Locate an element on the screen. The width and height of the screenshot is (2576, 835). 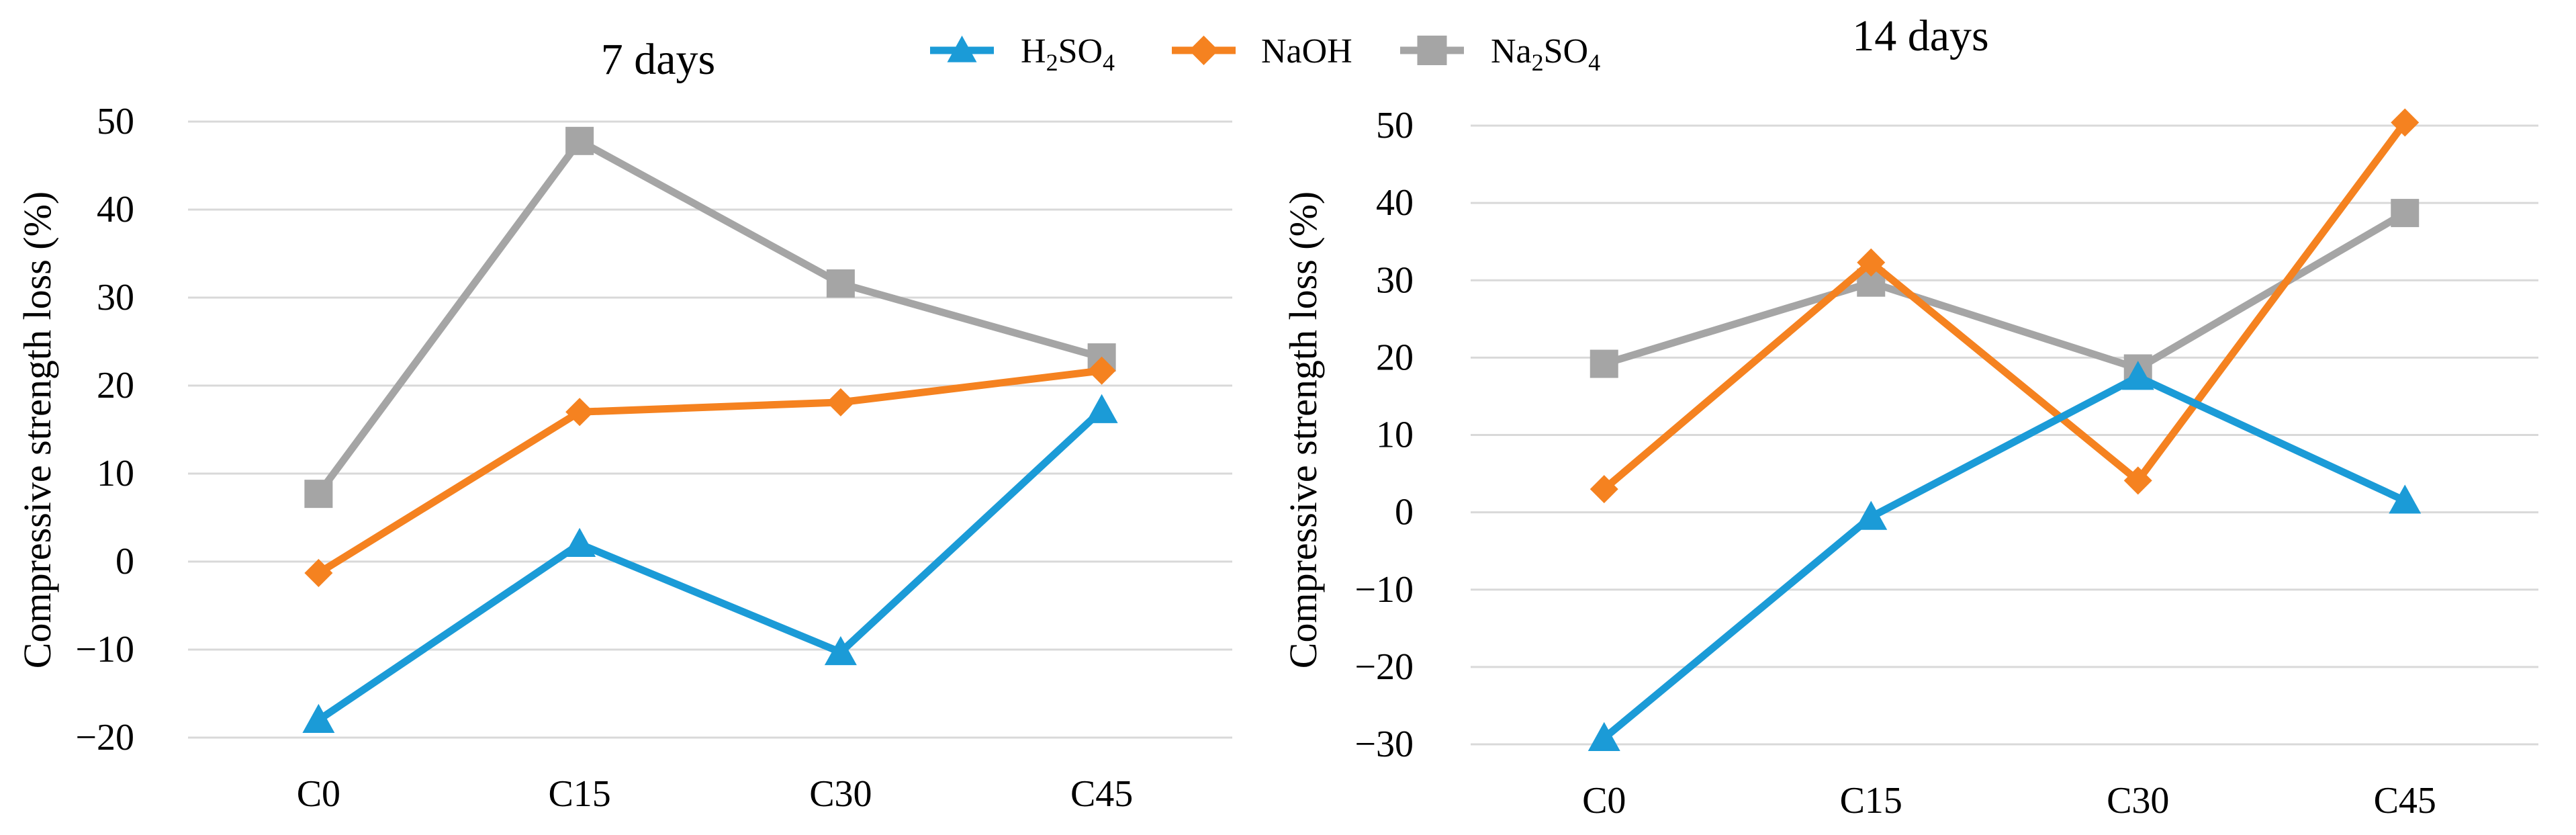
legend-label-h2so4: H2SO4 is located at coordinates (1068, 54).